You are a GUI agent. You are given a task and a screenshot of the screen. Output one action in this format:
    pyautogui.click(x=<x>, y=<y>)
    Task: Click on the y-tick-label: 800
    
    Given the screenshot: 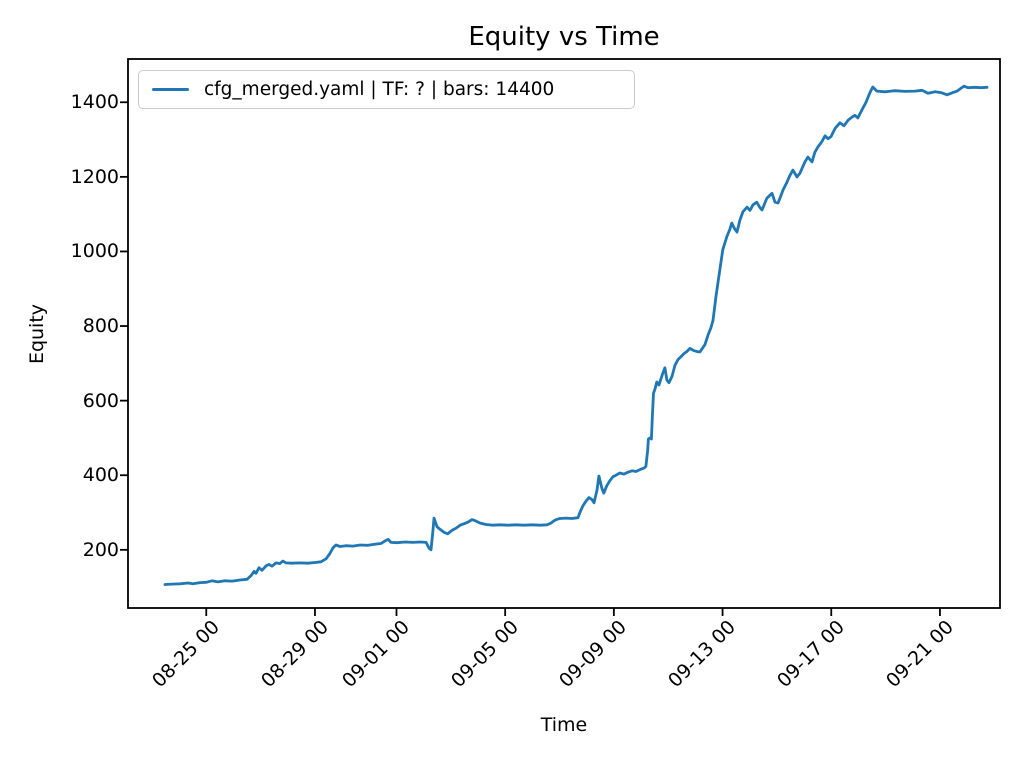 What is the action you would take?
    pyautogui.click(x=100, y=326)
    